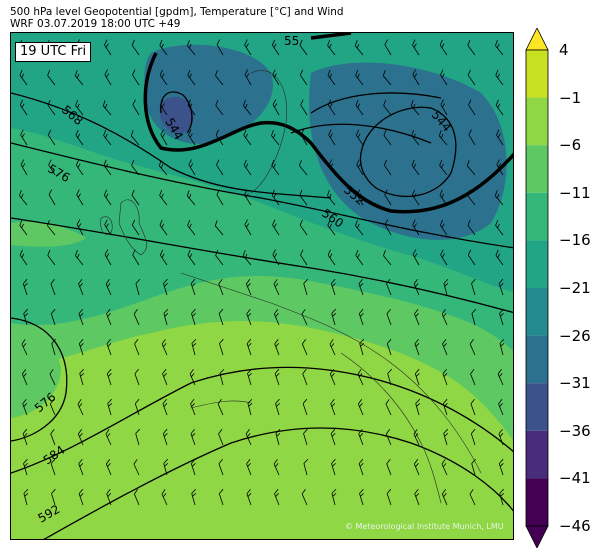  I want to click on coastline-ireland, so click(106, 225).